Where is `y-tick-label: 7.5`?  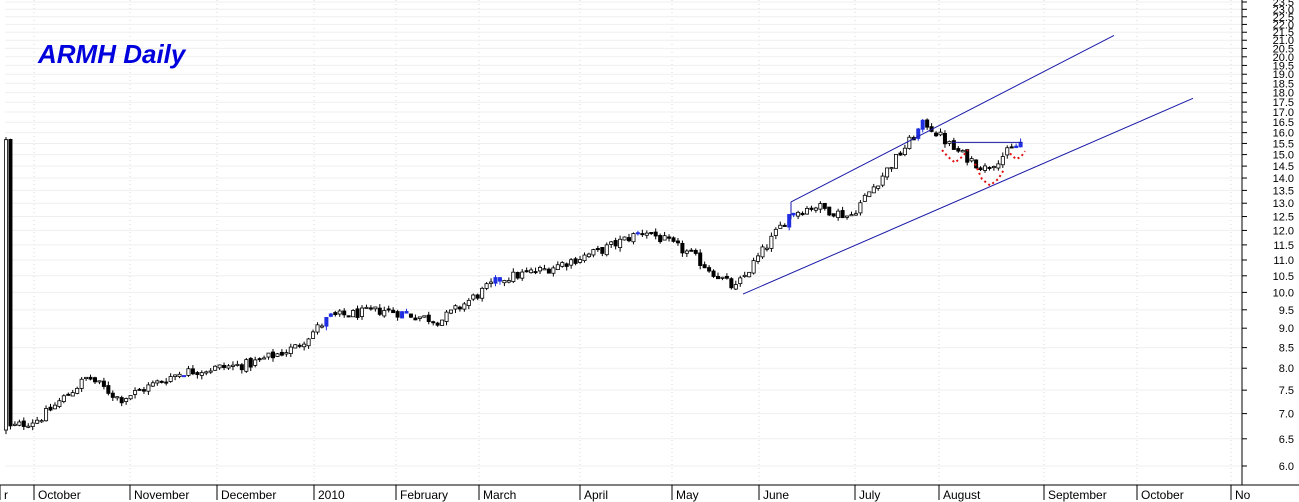 y-tick-label: 7.5 is located at coordinates (1286, 391).